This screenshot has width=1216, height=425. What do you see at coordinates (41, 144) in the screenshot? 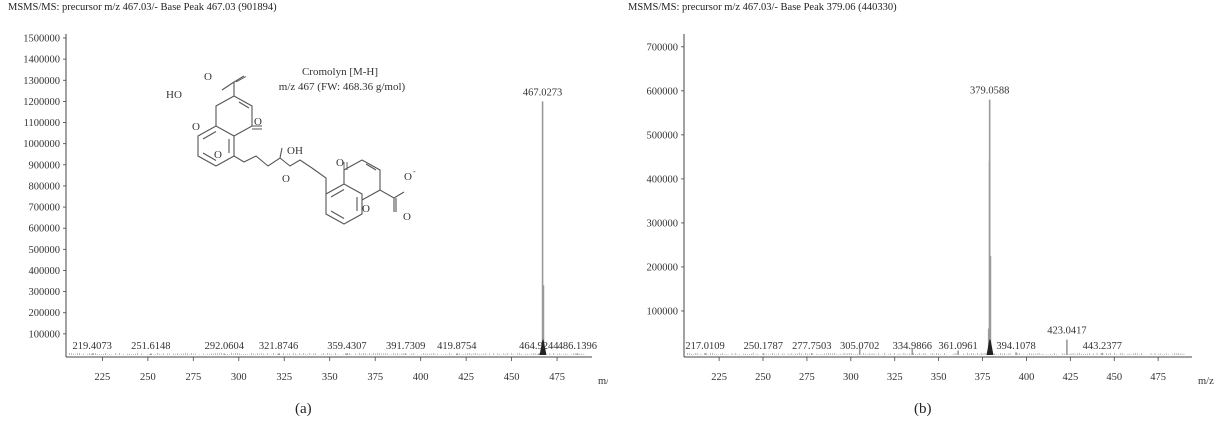
I see `y-tick-label: 1000000` at bounding box center [41, 144].